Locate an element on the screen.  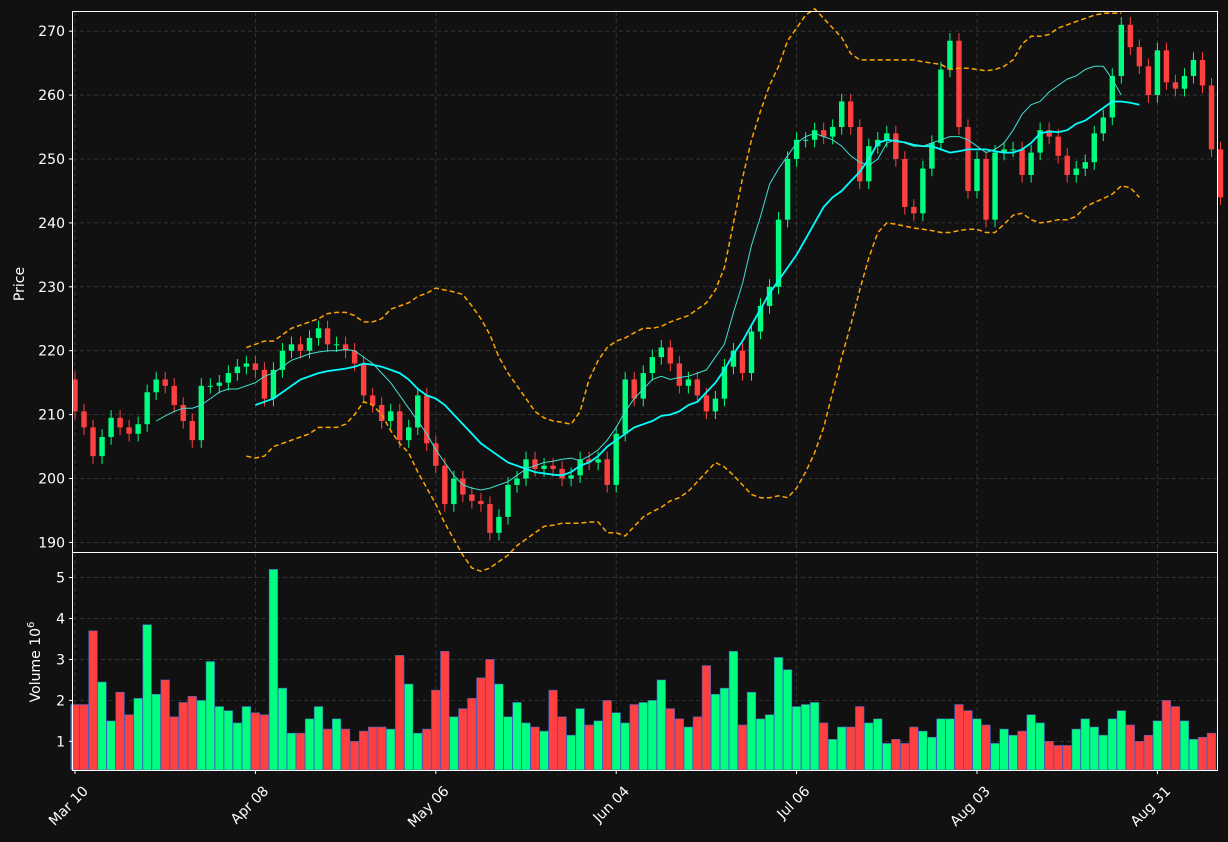
volume-tick-label: 3 is located at coordinates (60, 660).